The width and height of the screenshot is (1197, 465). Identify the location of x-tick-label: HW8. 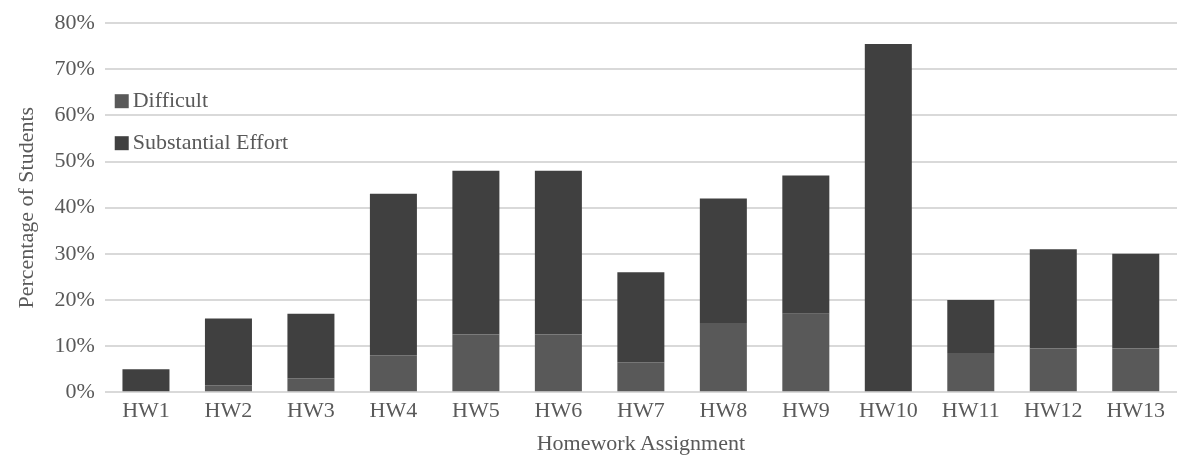
(723, 410).